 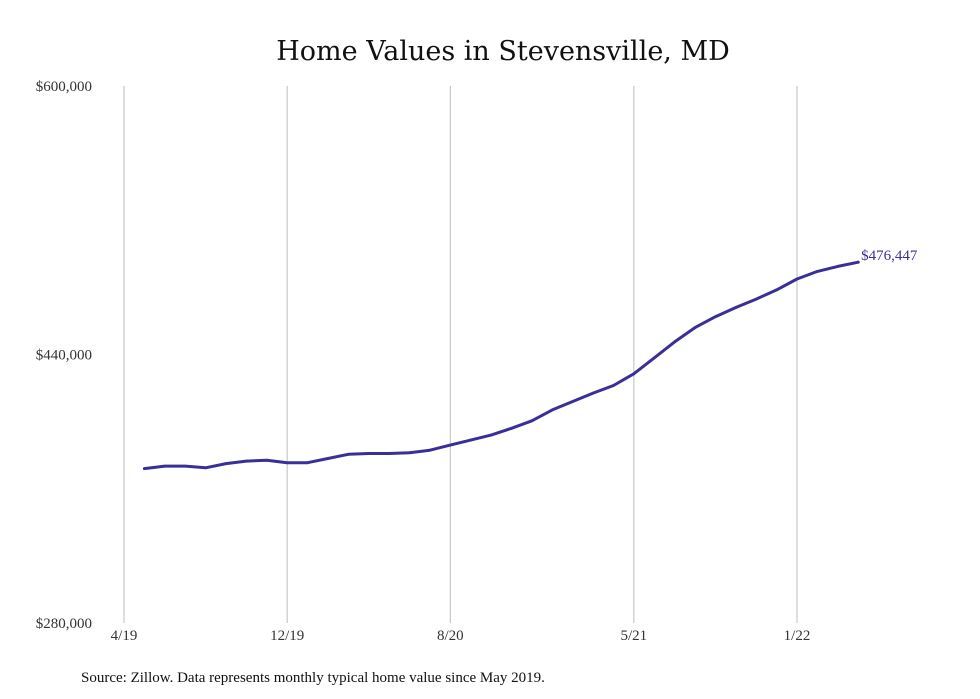 What do you see at coordinates (287, 636) in the screenshot?
I see `x-tick-label: 12/19` at bounding box center [287, 636].